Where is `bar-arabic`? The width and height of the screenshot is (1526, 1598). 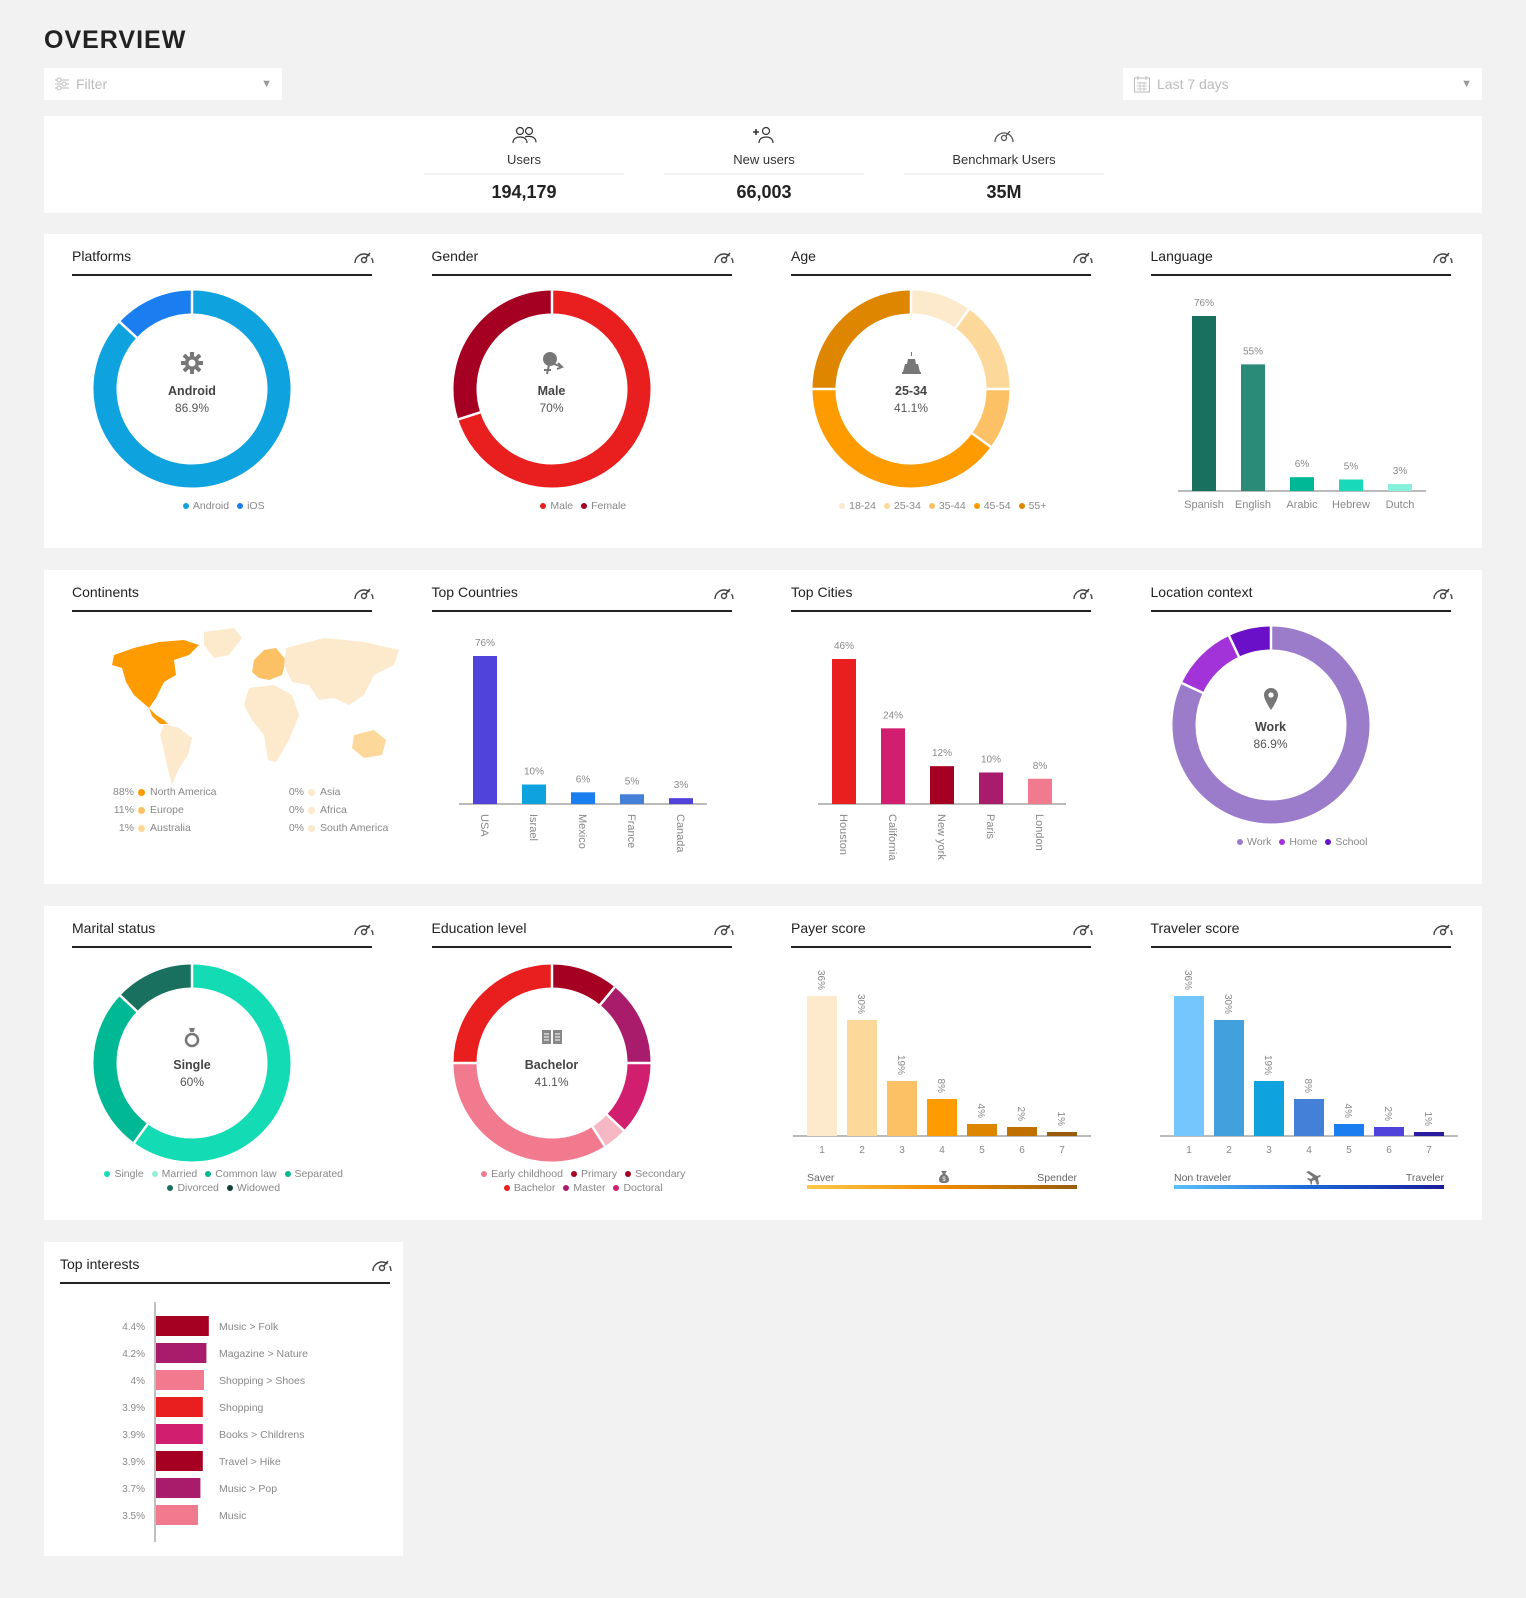 bar-arabic is located at coordinates (1301, 484).